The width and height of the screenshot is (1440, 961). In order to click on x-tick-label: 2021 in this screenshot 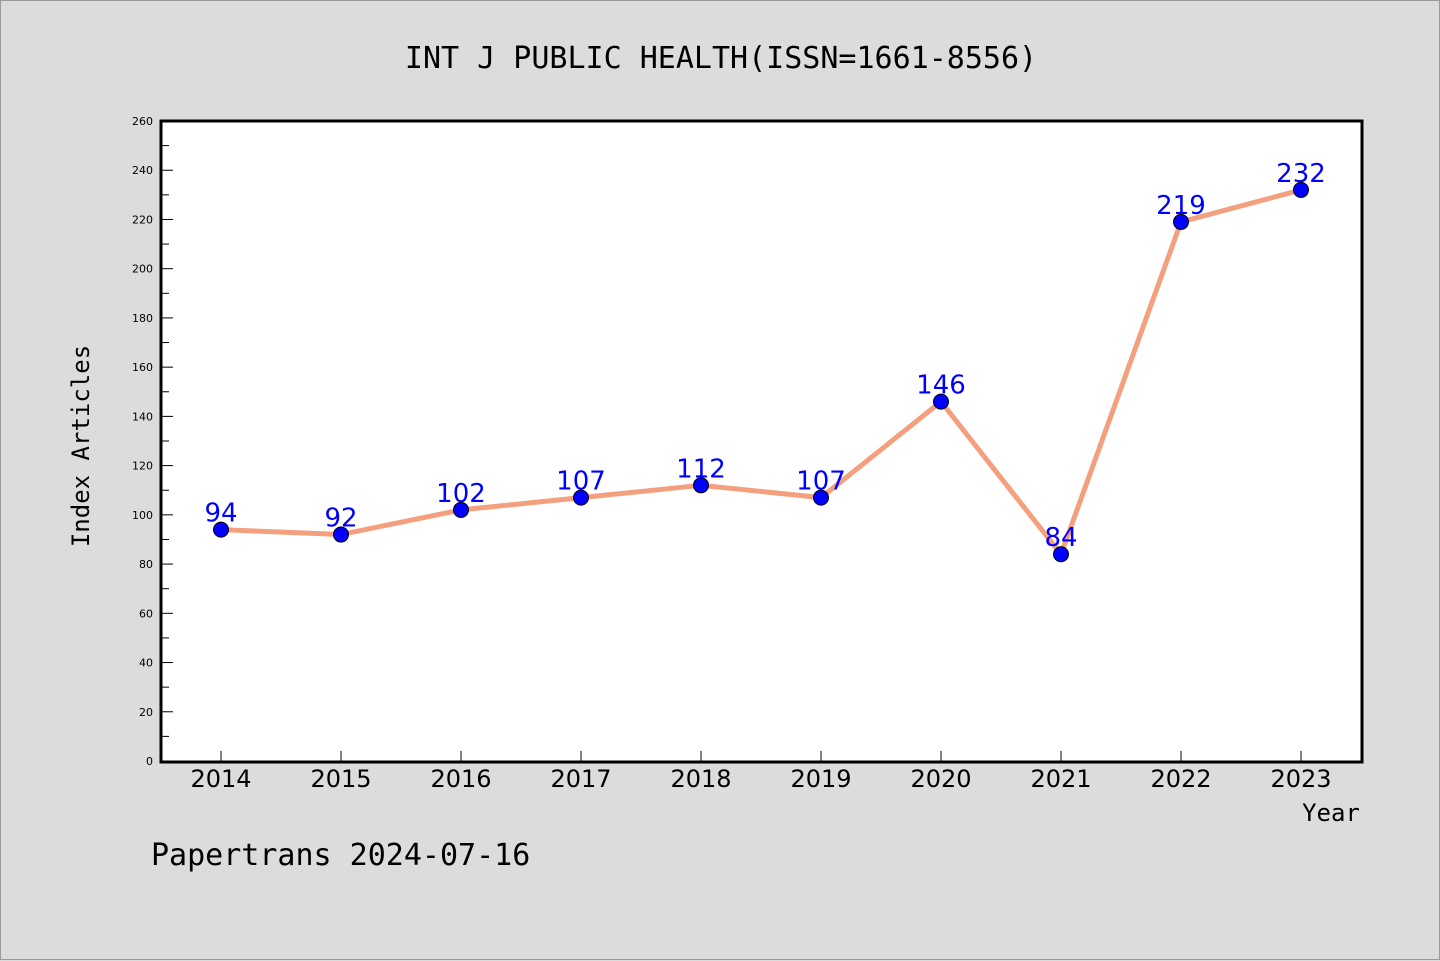, I will do `click(1060, 779)`.